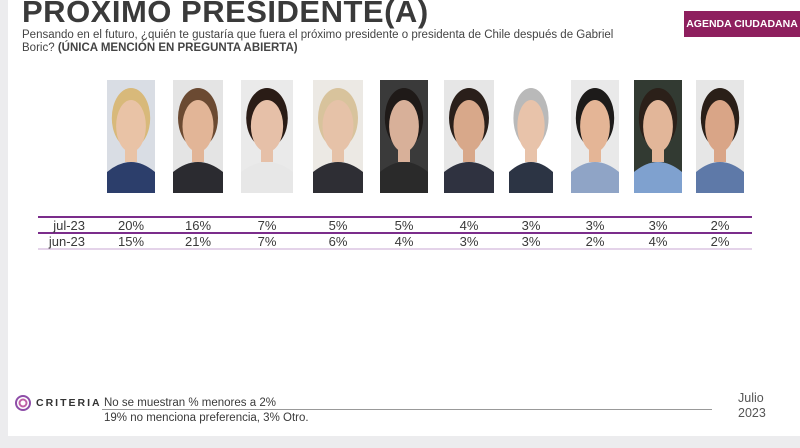  What do you see at coordinates (131, 241) in the screenshot?
I see `cell-value: 15%` at bounding box center [131, 241].